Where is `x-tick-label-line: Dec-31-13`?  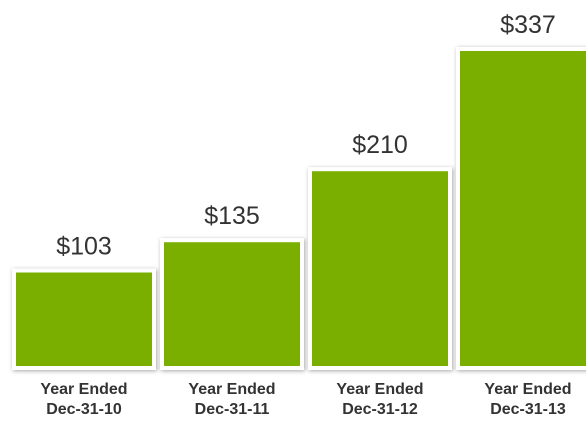 x-tick-label-line: Dec-31-13 is located at coordinates (528, 409).